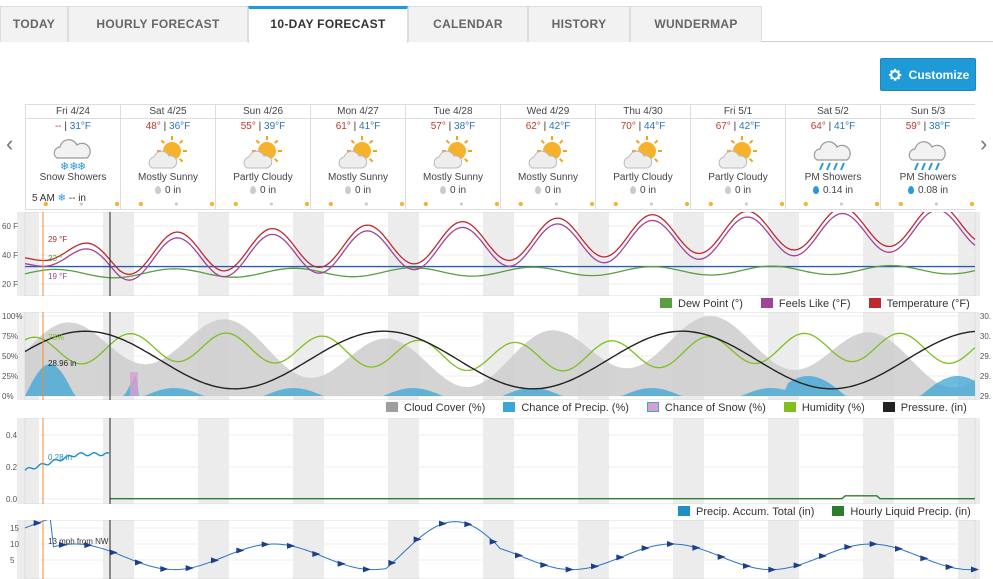  I want to click on day-temps: 70° | 44°F, so click(643, 126).